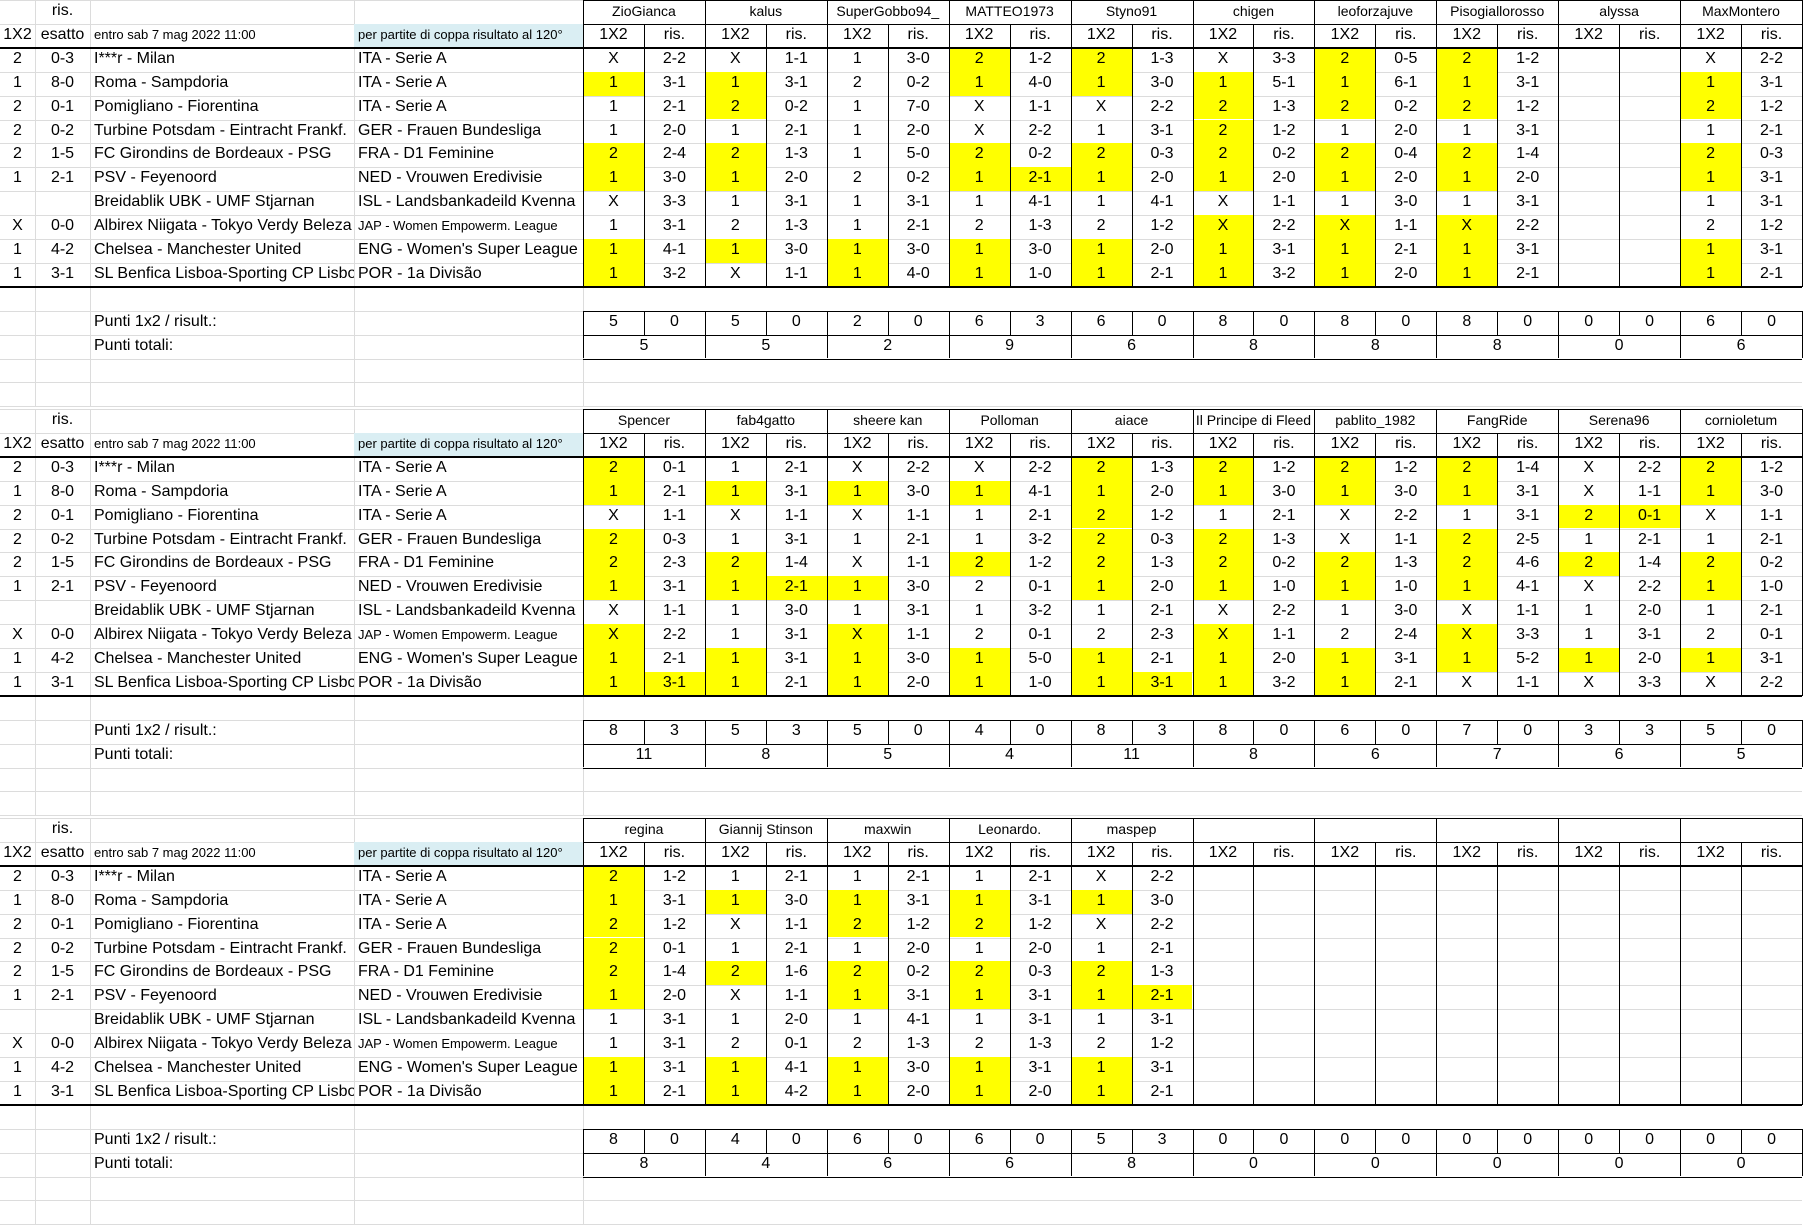 Image resolution: width=1803 pixels, height=1225 pixels. I want to click on match-exact-score: 3-1, so click(62, 273).